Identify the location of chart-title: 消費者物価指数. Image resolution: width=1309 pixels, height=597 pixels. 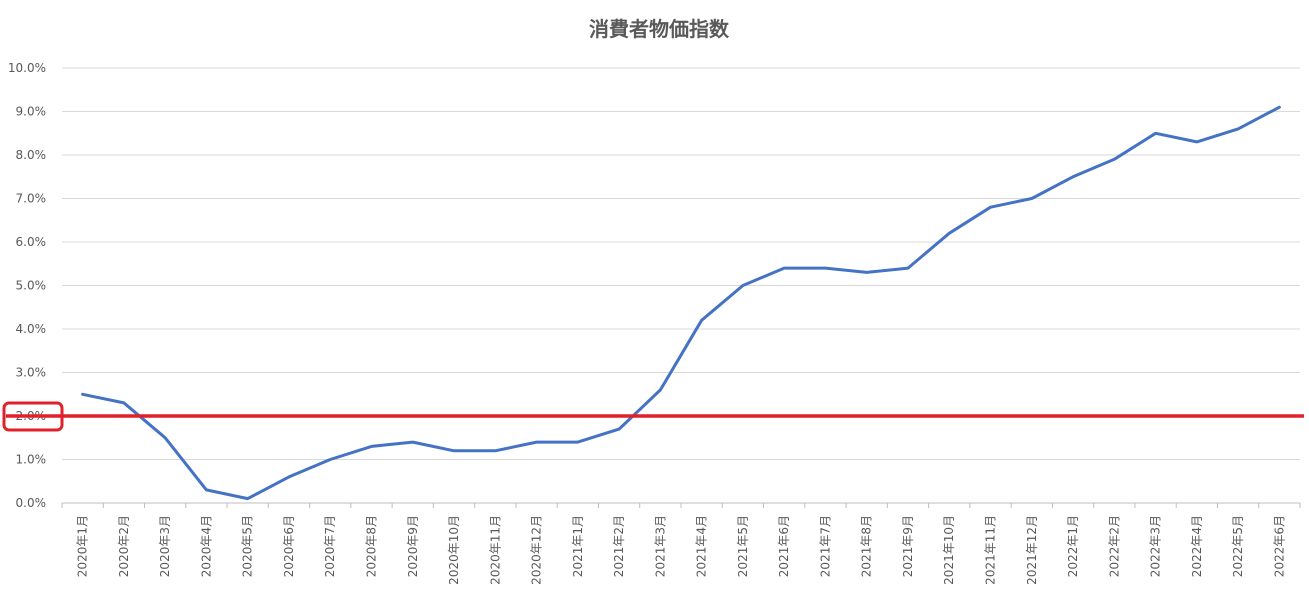
(659, 29).